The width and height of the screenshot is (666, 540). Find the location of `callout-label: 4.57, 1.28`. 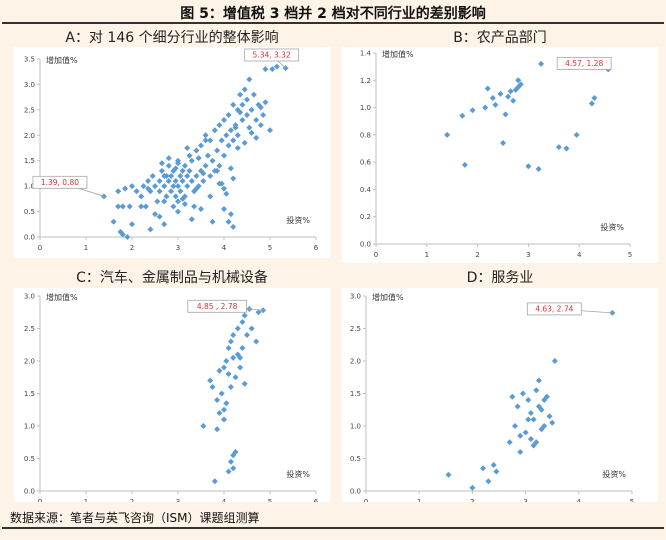

callout-label: 4.57, 1.28 is located at coordinates (584, 63).